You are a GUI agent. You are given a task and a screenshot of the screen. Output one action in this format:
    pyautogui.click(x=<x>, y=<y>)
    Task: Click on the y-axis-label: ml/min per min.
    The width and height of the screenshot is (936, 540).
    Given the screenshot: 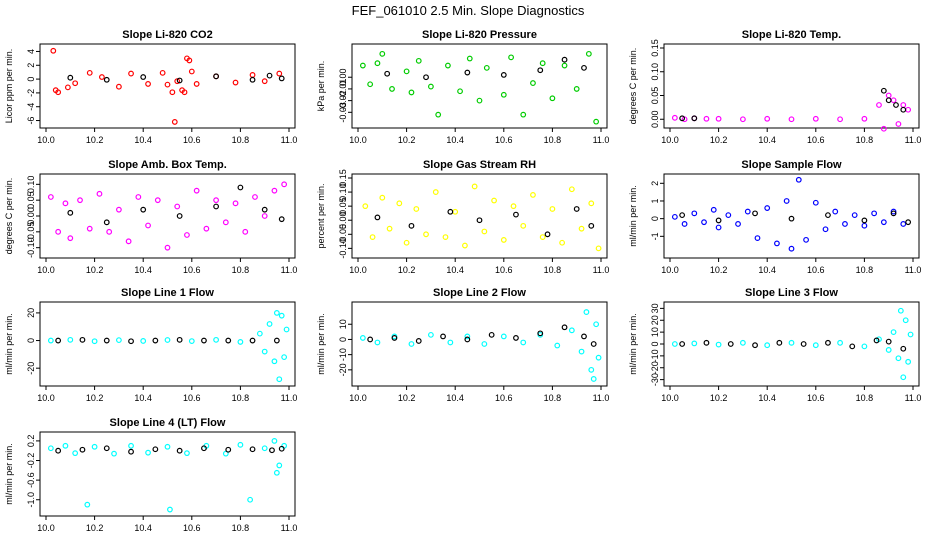 What is the action you would take?
    pyautogui.click(x=321, y=344)
    